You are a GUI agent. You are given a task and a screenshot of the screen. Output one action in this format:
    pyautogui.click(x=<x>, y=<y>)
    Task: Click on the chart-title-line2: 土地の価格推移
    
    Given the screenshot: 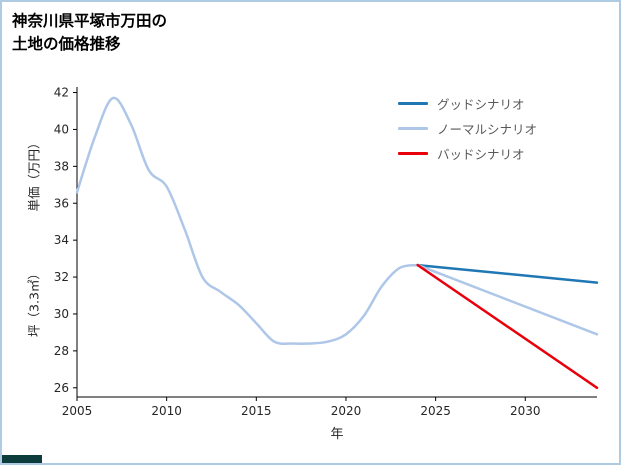 What is the action you would take?
    pyautogui.click(x=66, y=44)
    